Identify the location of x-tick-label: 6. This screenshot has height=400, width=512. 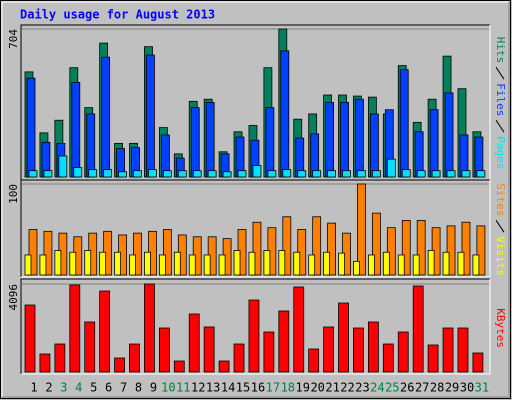
(108, 388).